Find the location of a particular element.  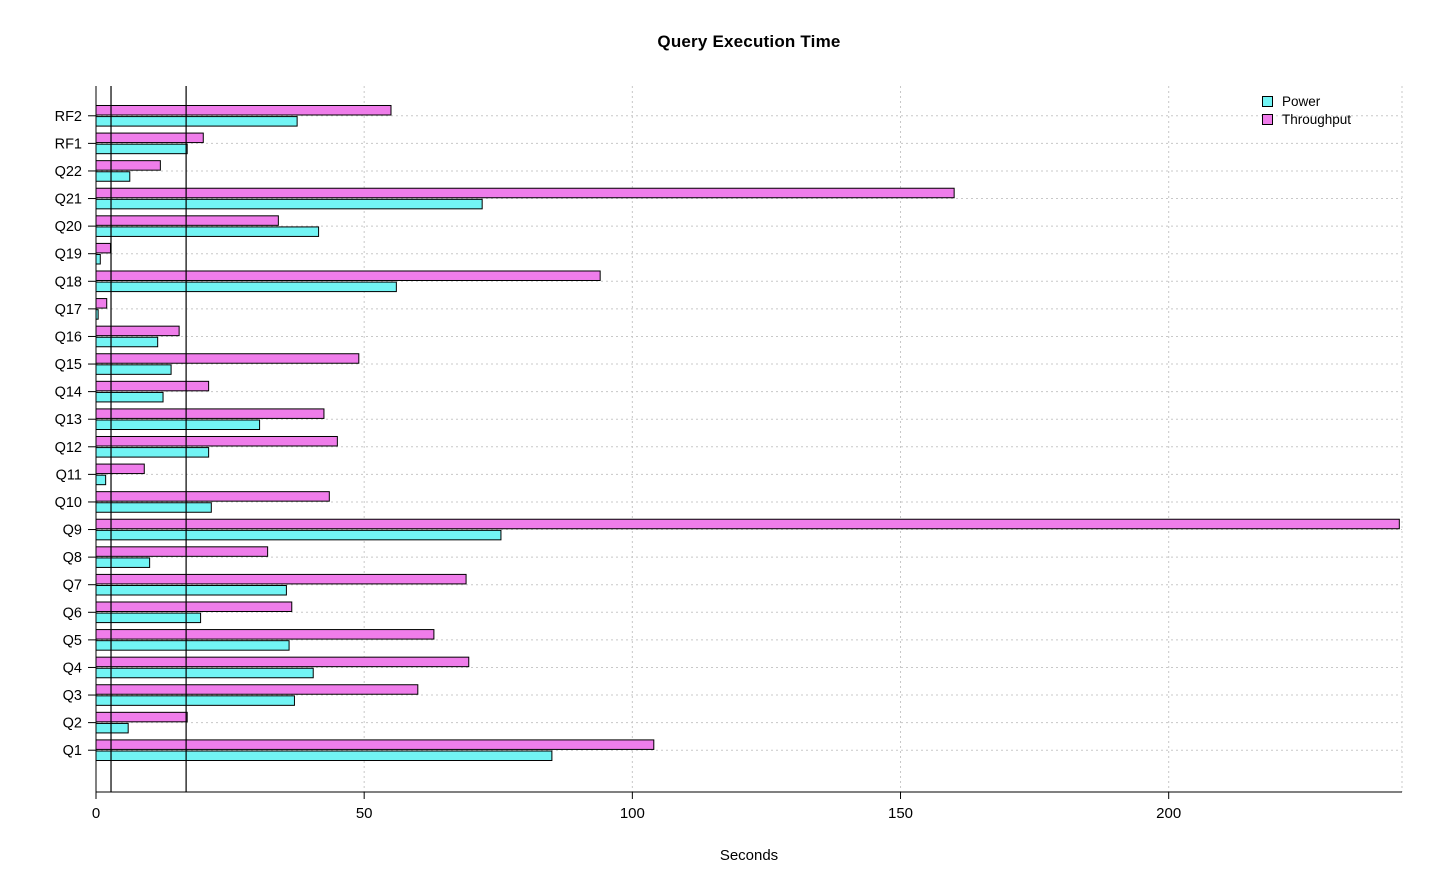

bar-power-Q22 is located at coordinates (113, 176).